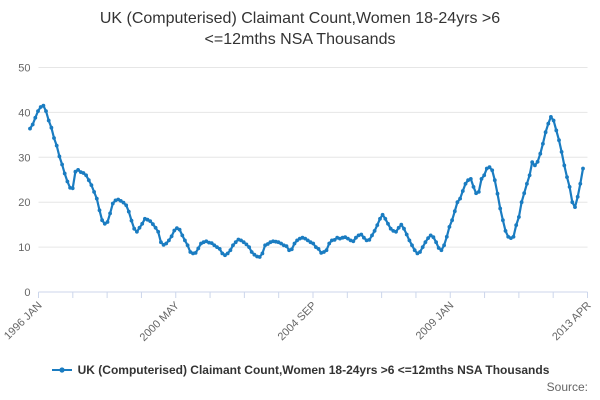  I want to click on legend-line-marker-icon, so click(61, 370).